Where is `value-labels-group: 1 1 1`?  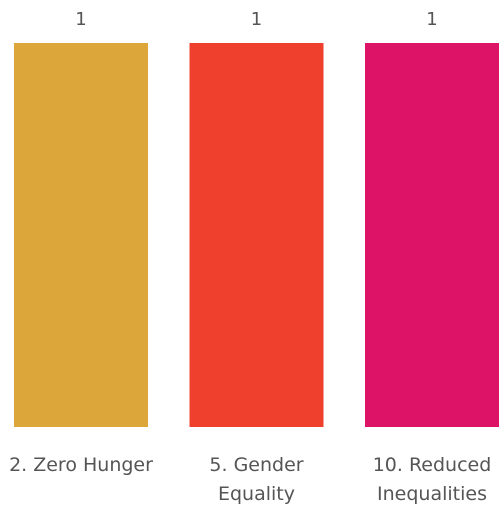
value-labels-group: 1 1 1 is located at coordinates (256, 19).